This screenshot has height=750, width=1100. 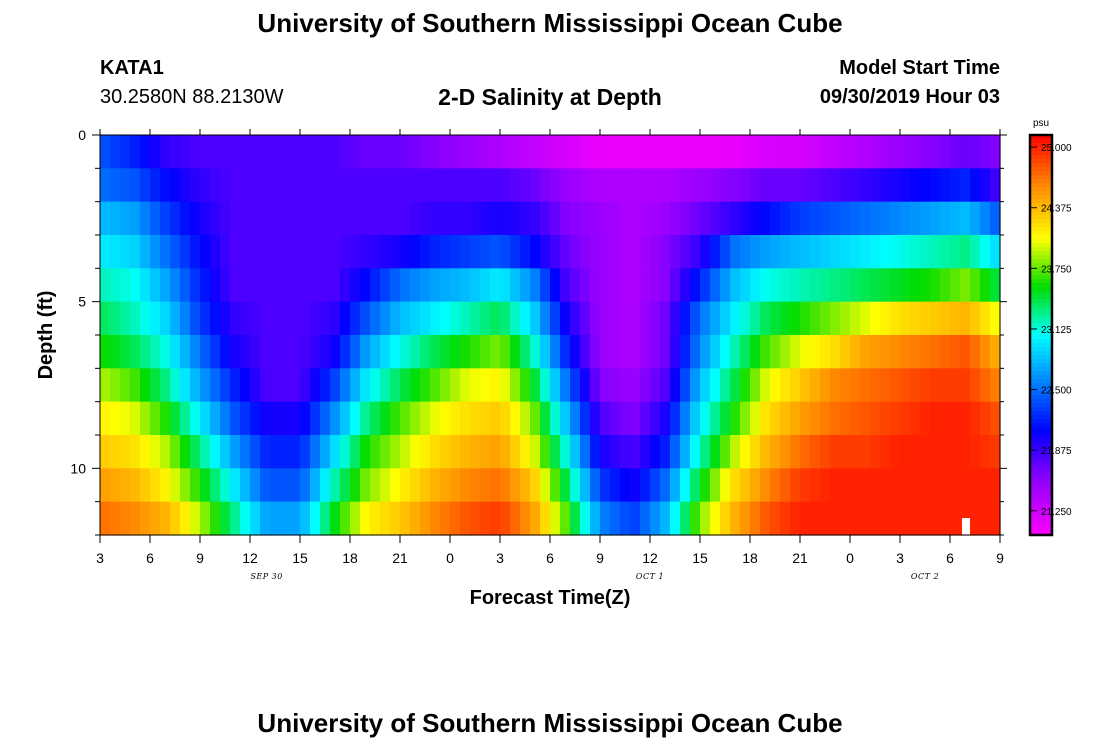 I want to click on x-tick-label: 3, so click(x=100, y=558).